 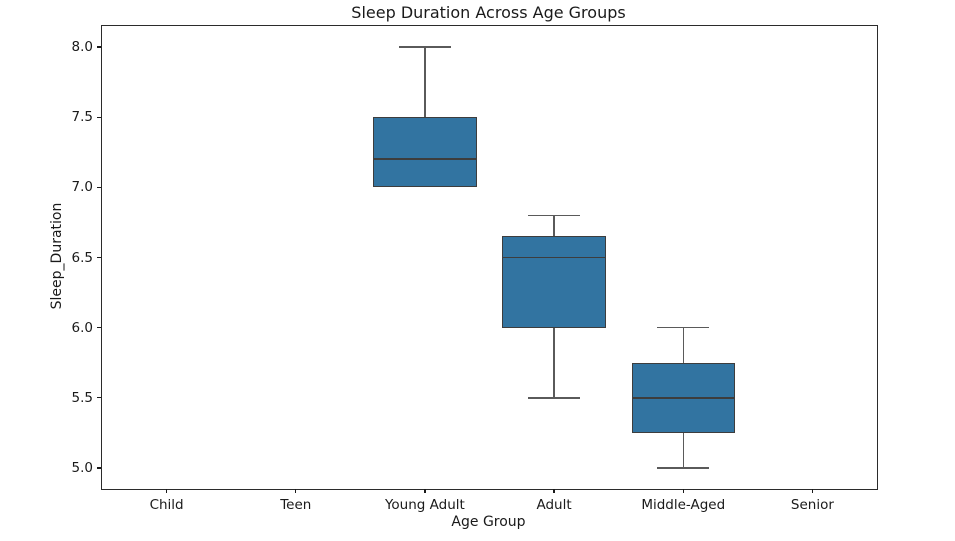 I want to click on y-tick-label: 6.0, so click(x=82, y=327).